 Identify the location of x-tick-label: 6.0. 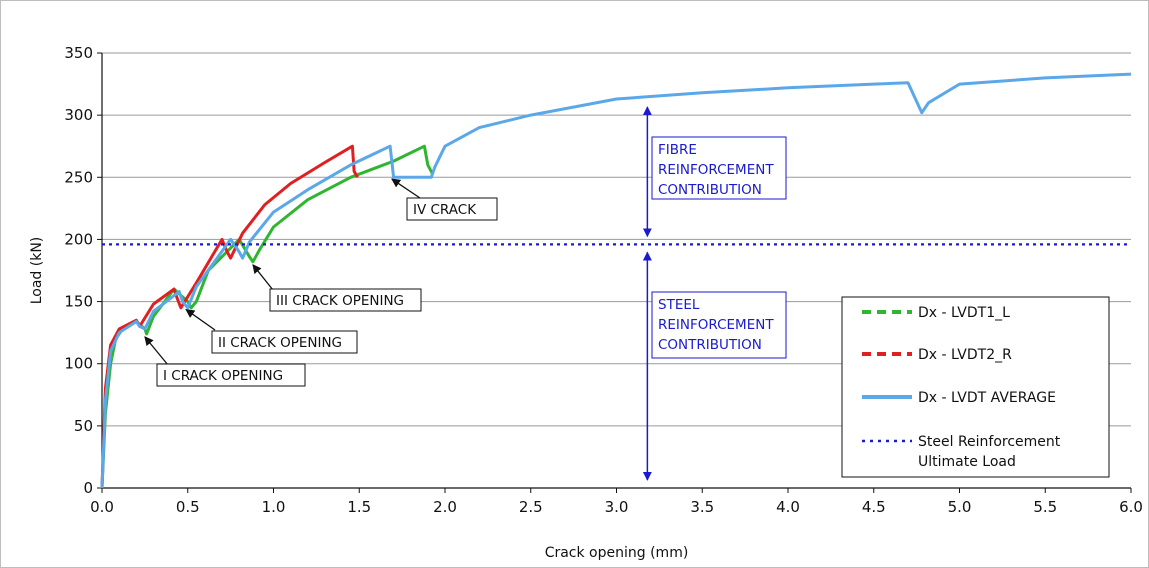
(1131, 507).